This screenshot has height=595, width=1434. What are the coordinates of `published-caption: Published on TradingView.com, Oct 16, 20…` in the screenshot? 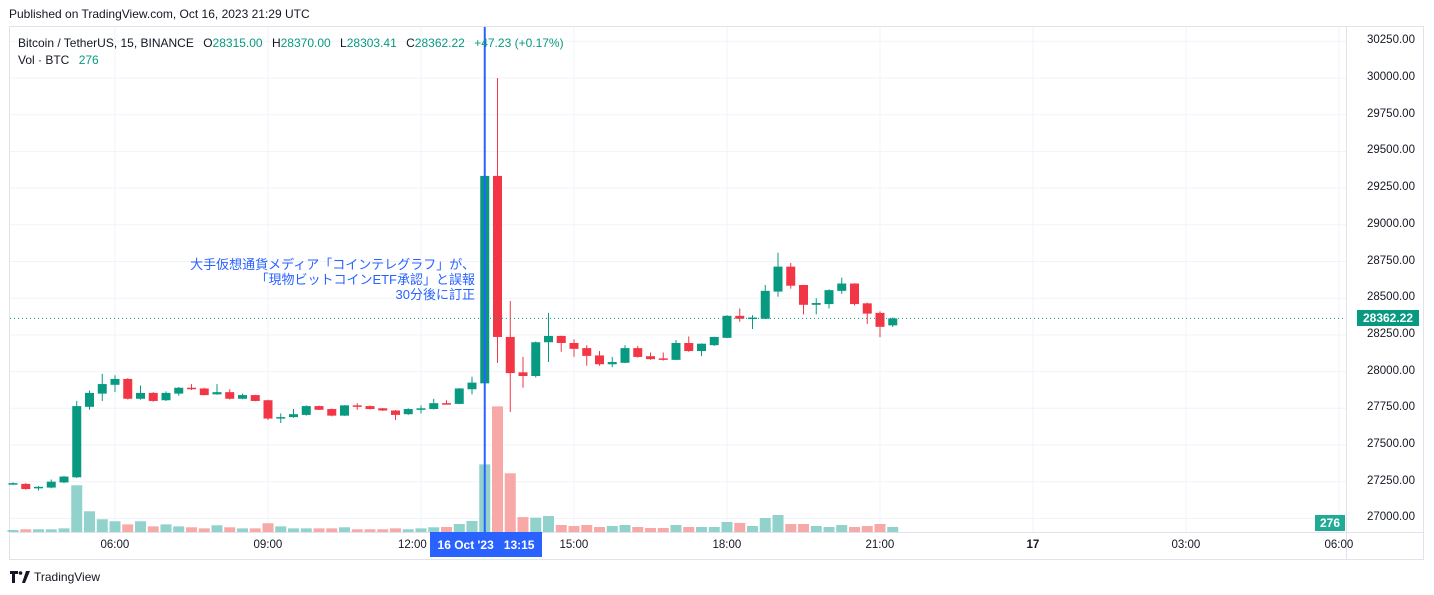 It's located at (159, 14).